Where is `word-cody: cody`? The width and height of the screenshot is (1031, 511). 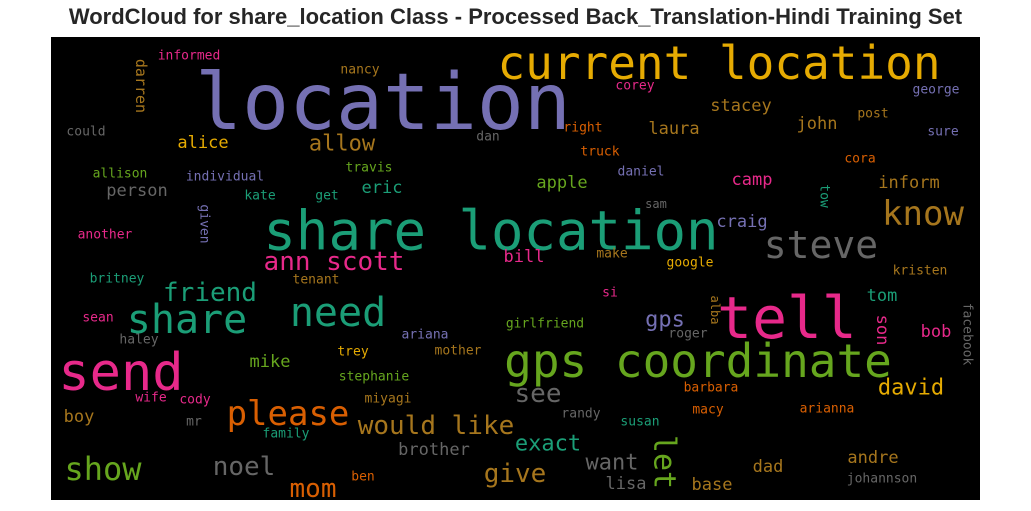
word-cody: cody is located at coordinates (194, 400).